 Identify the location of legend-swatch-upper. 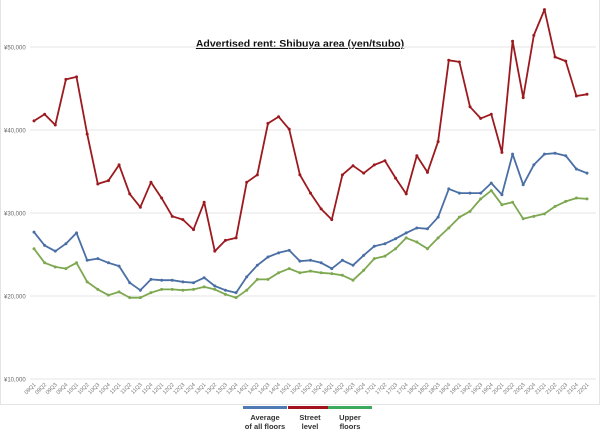
(350, 407).